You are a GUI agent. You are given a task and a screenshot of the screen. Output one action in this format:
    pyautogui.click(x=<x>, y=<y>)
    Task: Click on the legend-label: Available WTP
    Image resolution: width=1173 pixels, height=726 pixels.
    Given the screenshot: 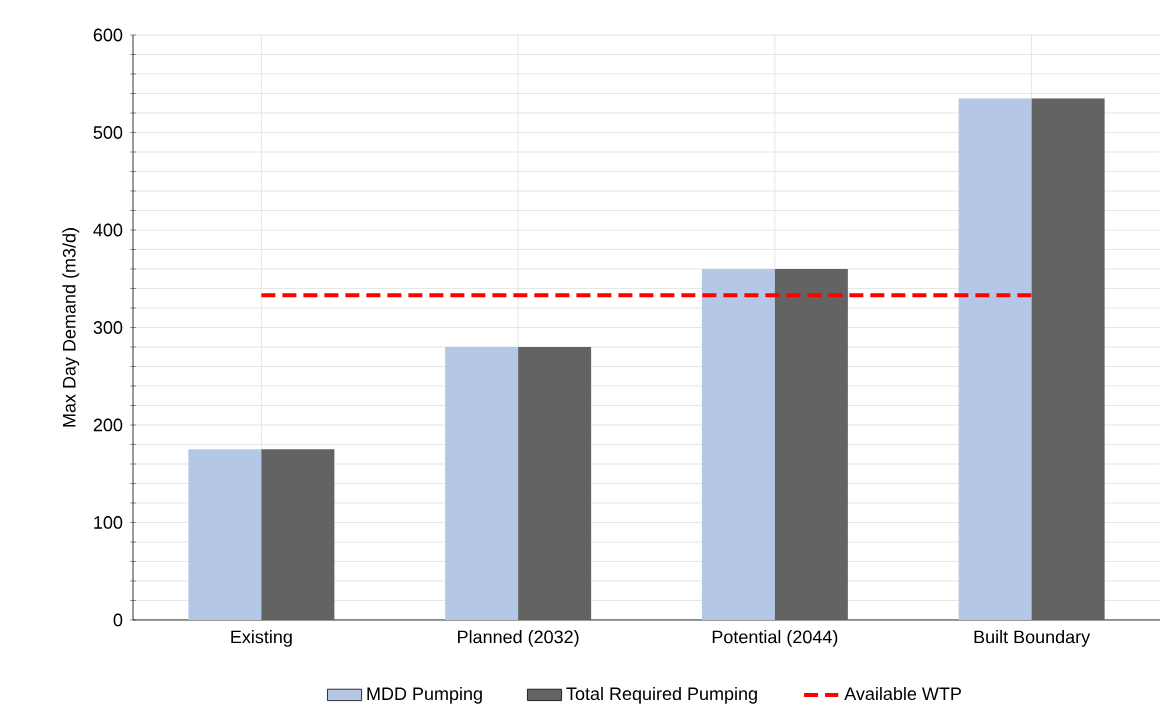 What is the action you would take?
    pyautogui.click(x=902, y=693)
    